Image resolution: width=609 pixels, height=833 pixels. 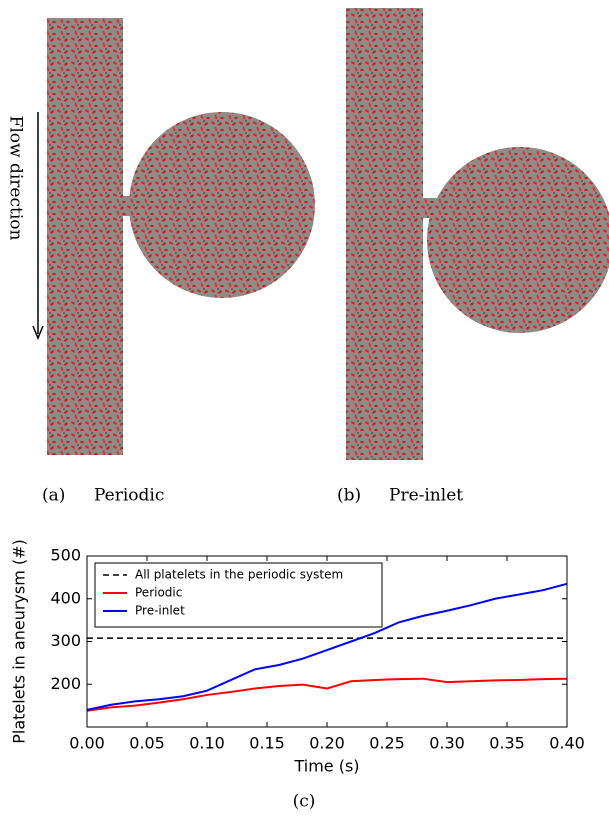 What do you see at coordinates (507, 743) in the screenshot?
I see `x-tick-label: 0.35` at bounding box center [507, 743].